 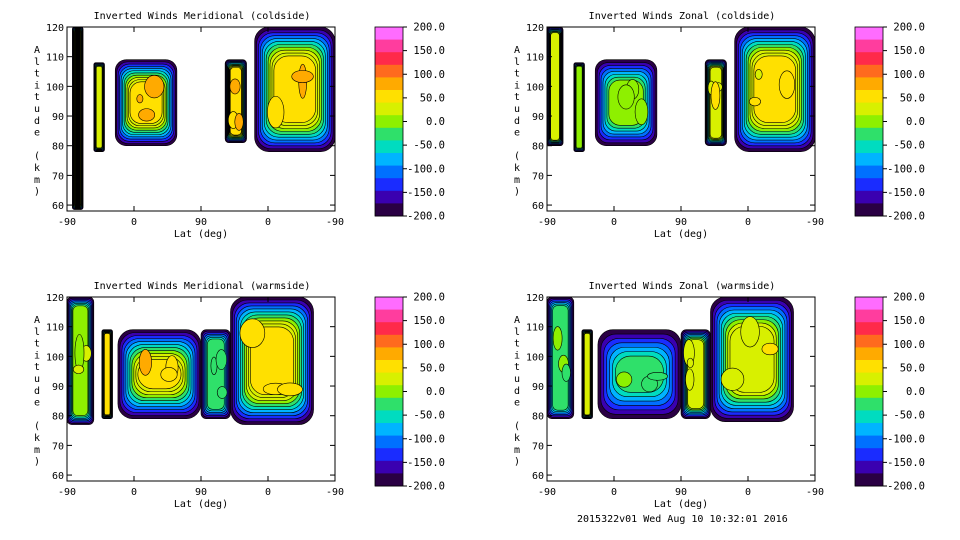 I want to click on contour-field, so click(x=203, y=118).